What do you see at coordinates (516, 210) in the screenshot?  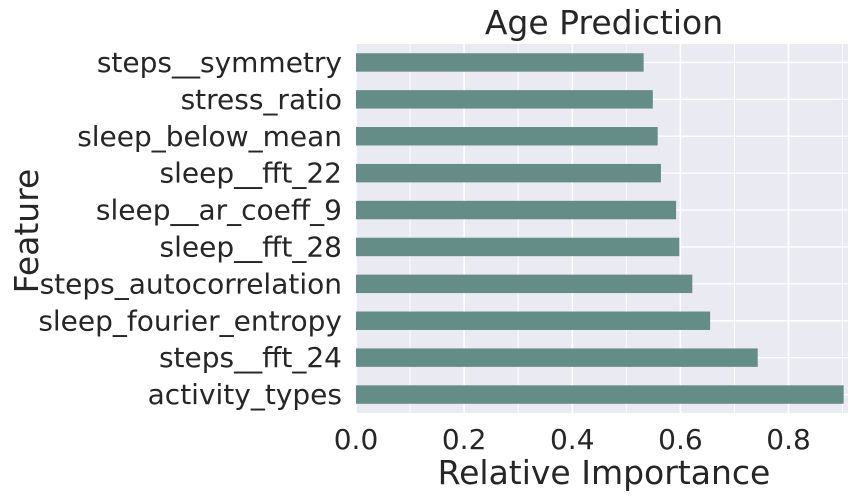 I see `bar-sleep__ar_coeff_9` at bounding box center [516, 210].